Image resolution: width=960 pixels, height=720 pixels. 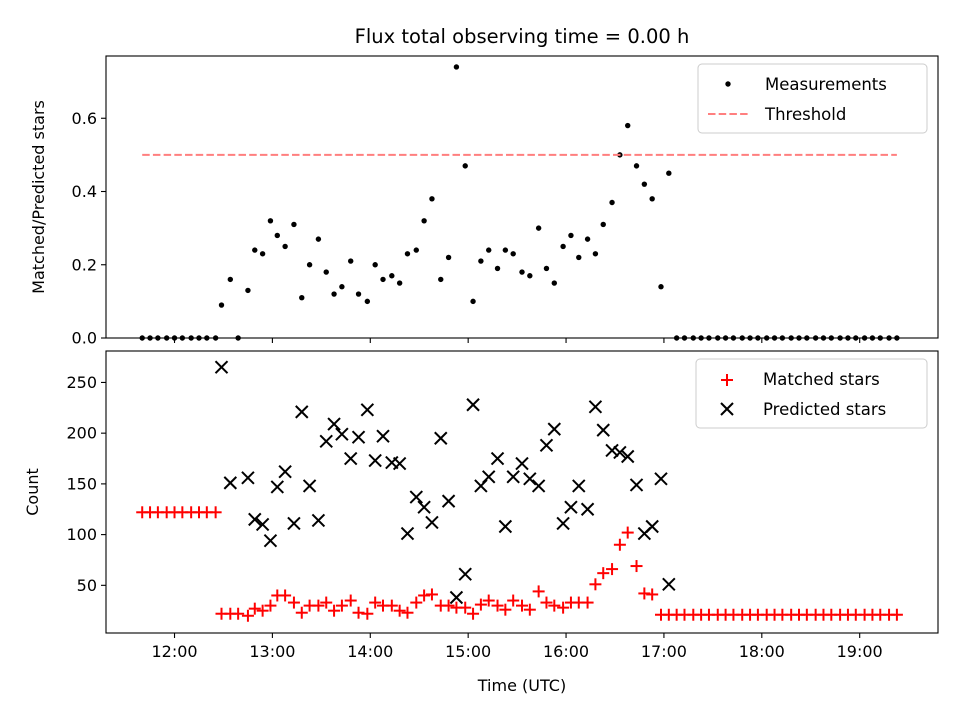 What do you see at coordinates (370, 651) in the screenshot?
I see `x-tick-label: 14:00` at bounding box center [370, 651].